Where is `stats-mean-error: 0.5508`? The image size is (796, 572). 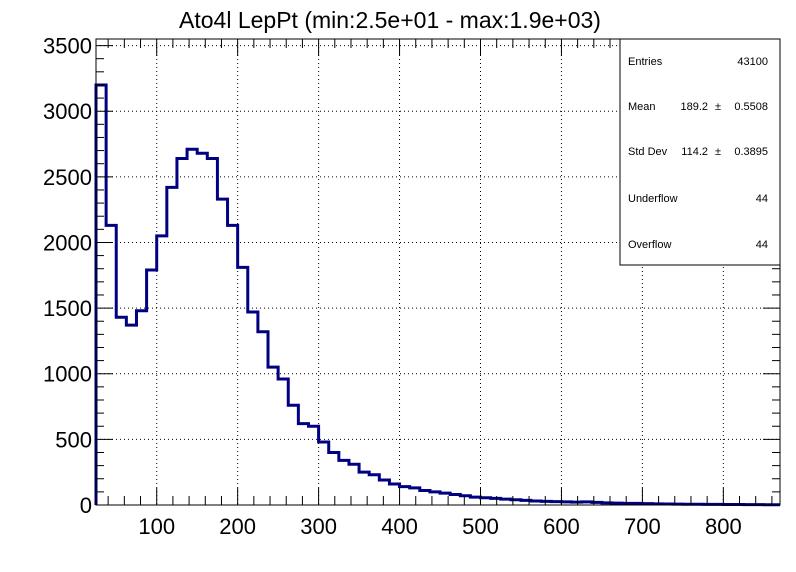 stats-mean-error: 0.5508 is located at coordinates (751, 107).